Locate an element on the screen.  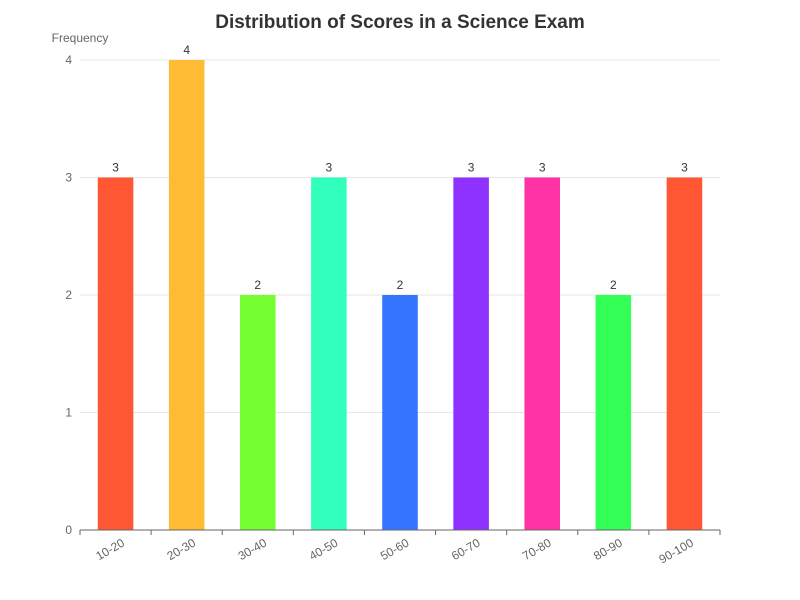
x-tick-label: 30-40 is located at coordinates (253, 550).